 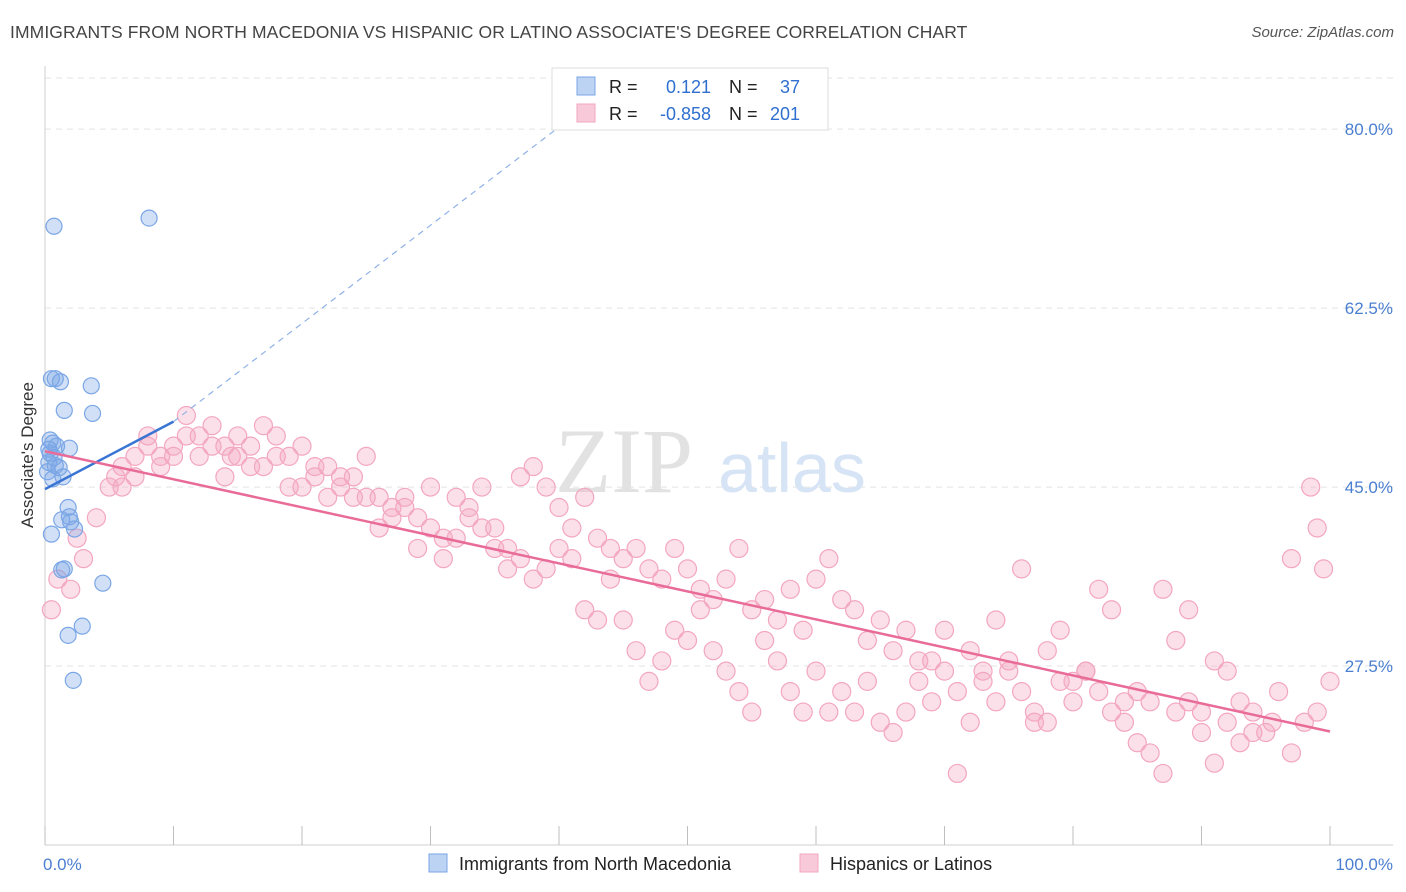 I want to click on x-tick-label-0: 0.0%, so click(x=62, y=864).